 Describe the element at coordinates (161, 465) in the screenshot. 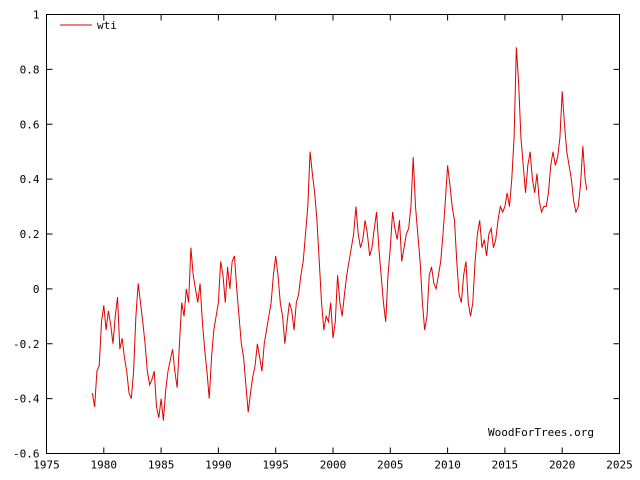

I see `x-tick-label: 1985` at that location.